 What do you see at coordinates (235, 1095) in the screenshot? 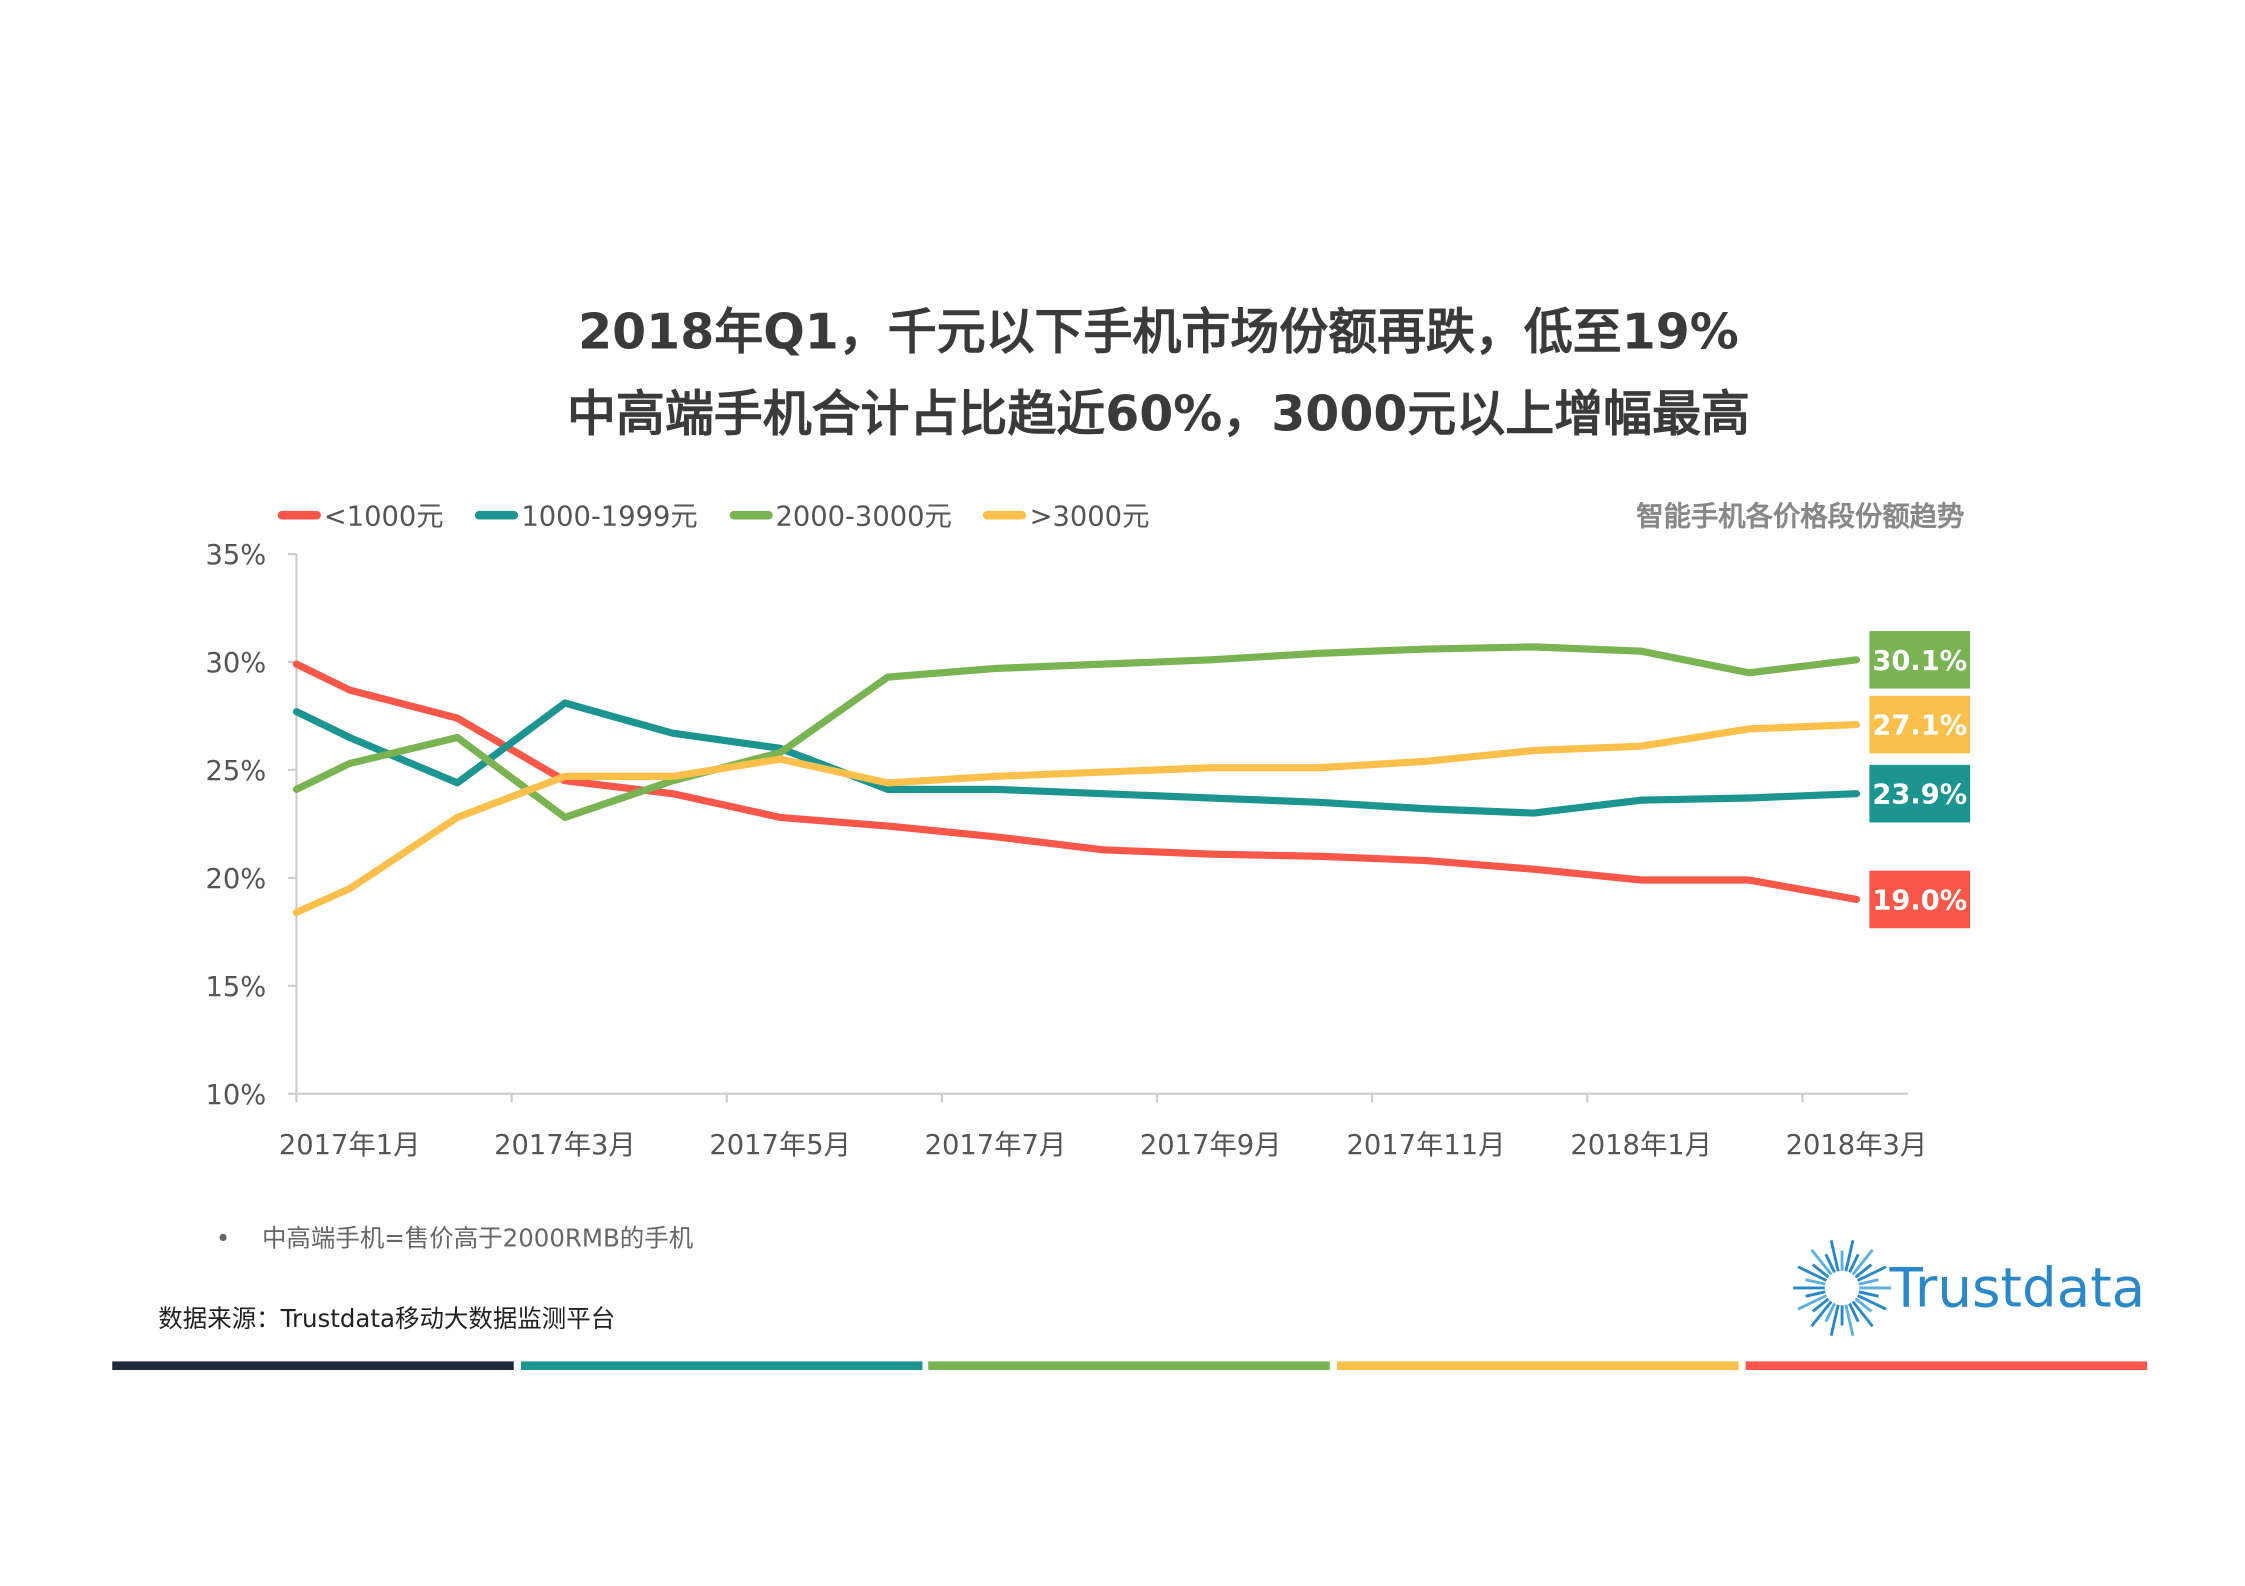
I see `y-tick-label: 10%` at bounding box center [235, 1095].